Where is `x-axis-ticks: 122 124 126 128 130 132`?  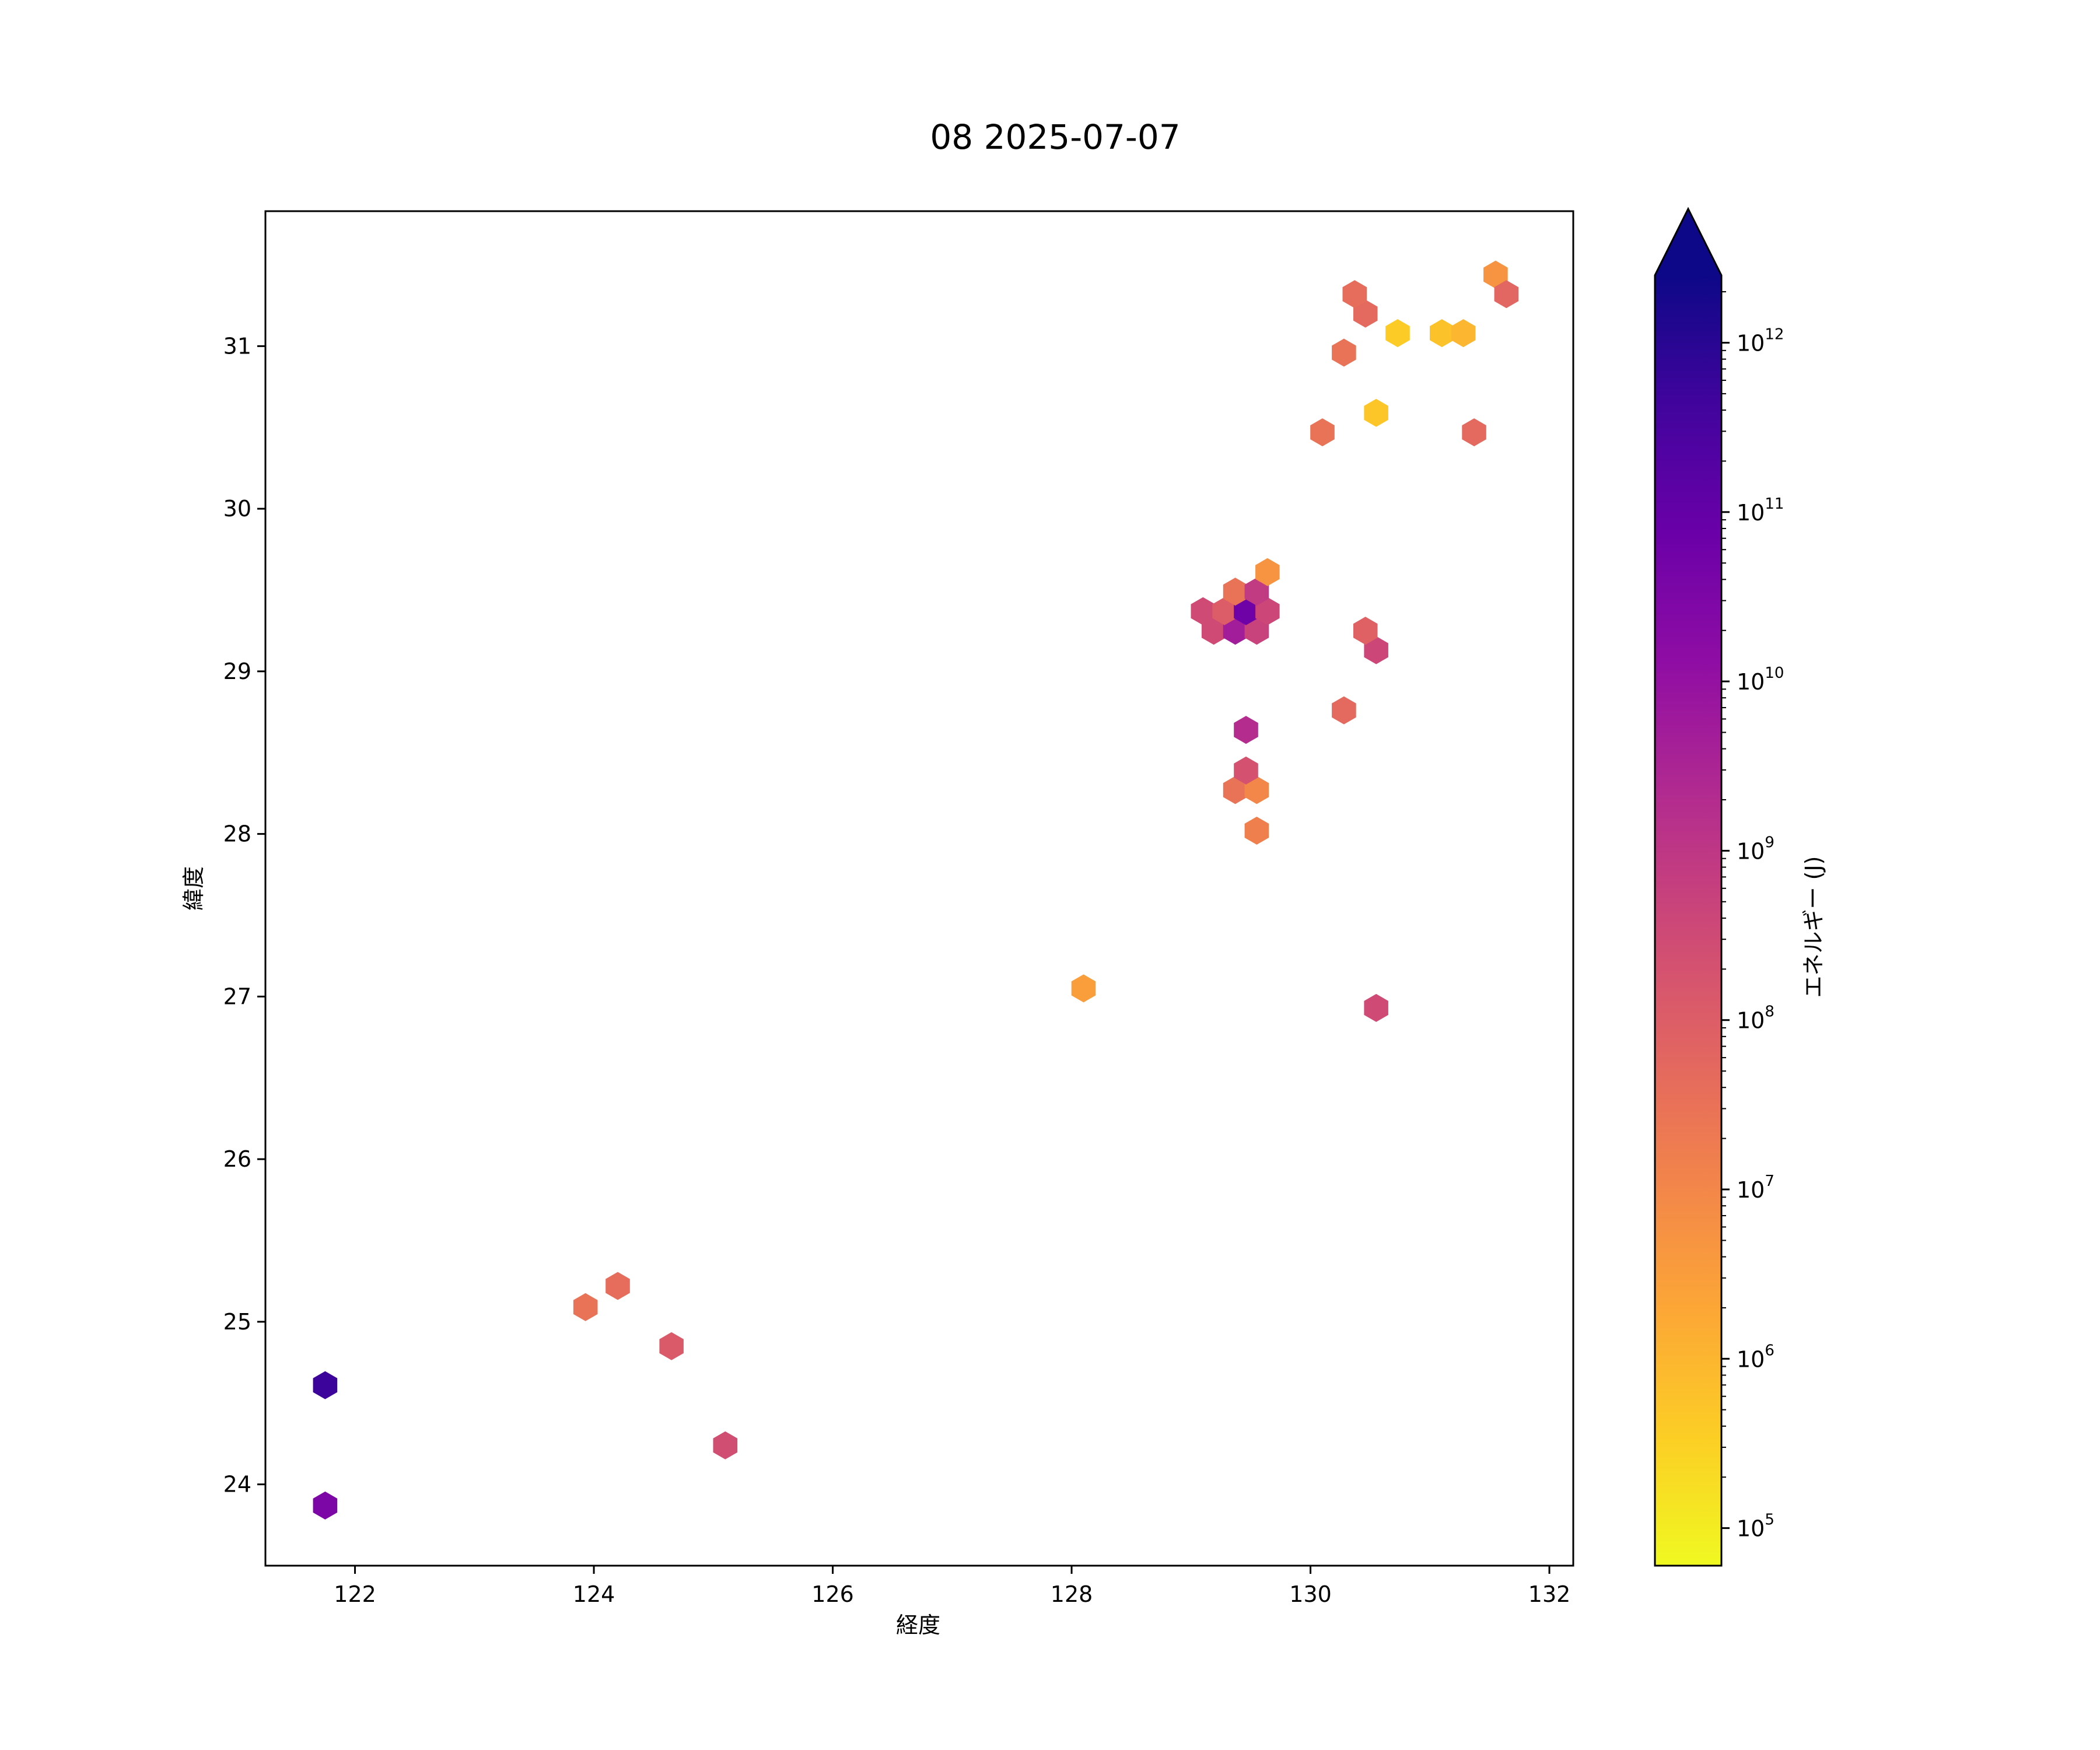 x-axis-ticks: 122 124 126 128 130 132 is located at coordinates (952, 1587).